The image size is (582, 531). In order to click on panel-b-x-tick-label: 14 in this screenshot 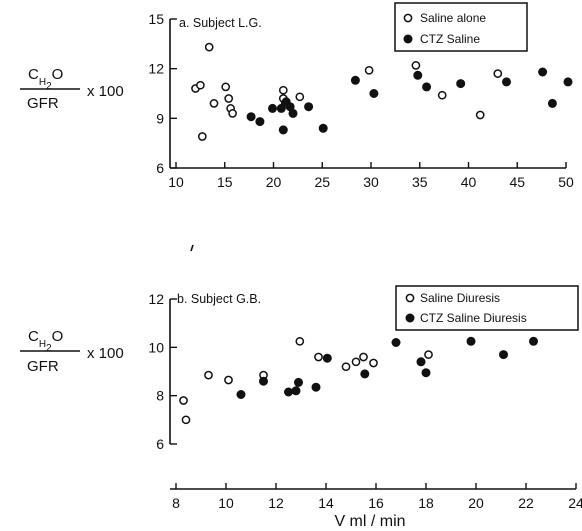, I will do `click(326, 503)`.